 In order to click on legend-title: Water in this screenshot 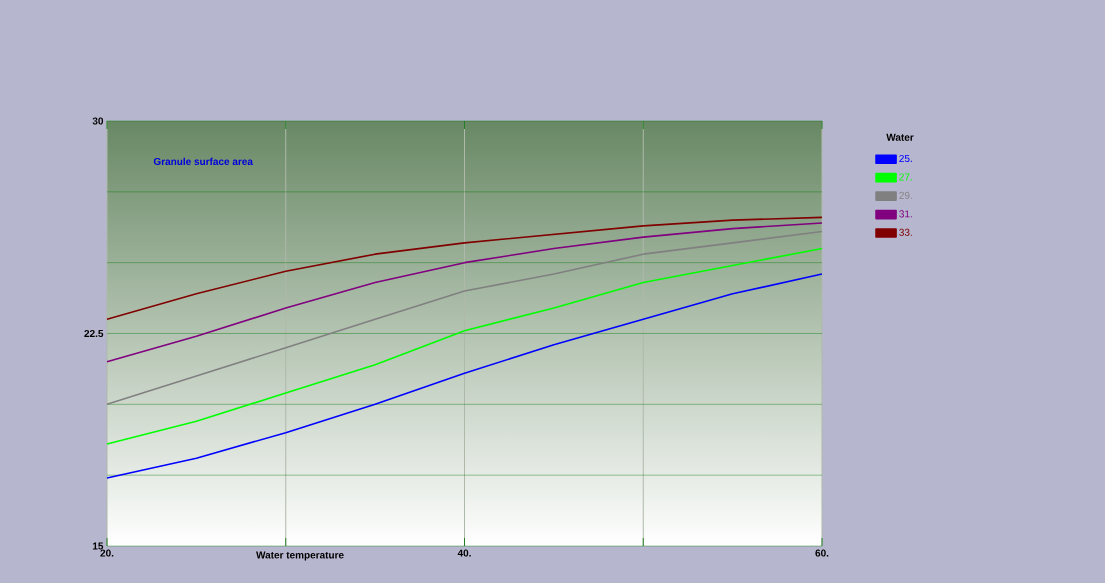, I will do `click(900, 137)`.